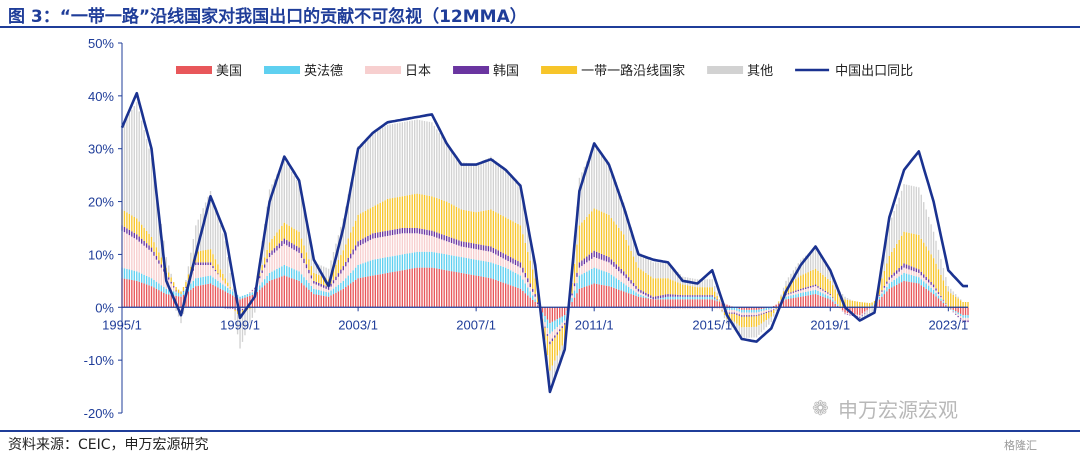 The width and height of the screenshot is (1080, 462). I want to click on x-tick-label: 1999/1, so click(240, 324).